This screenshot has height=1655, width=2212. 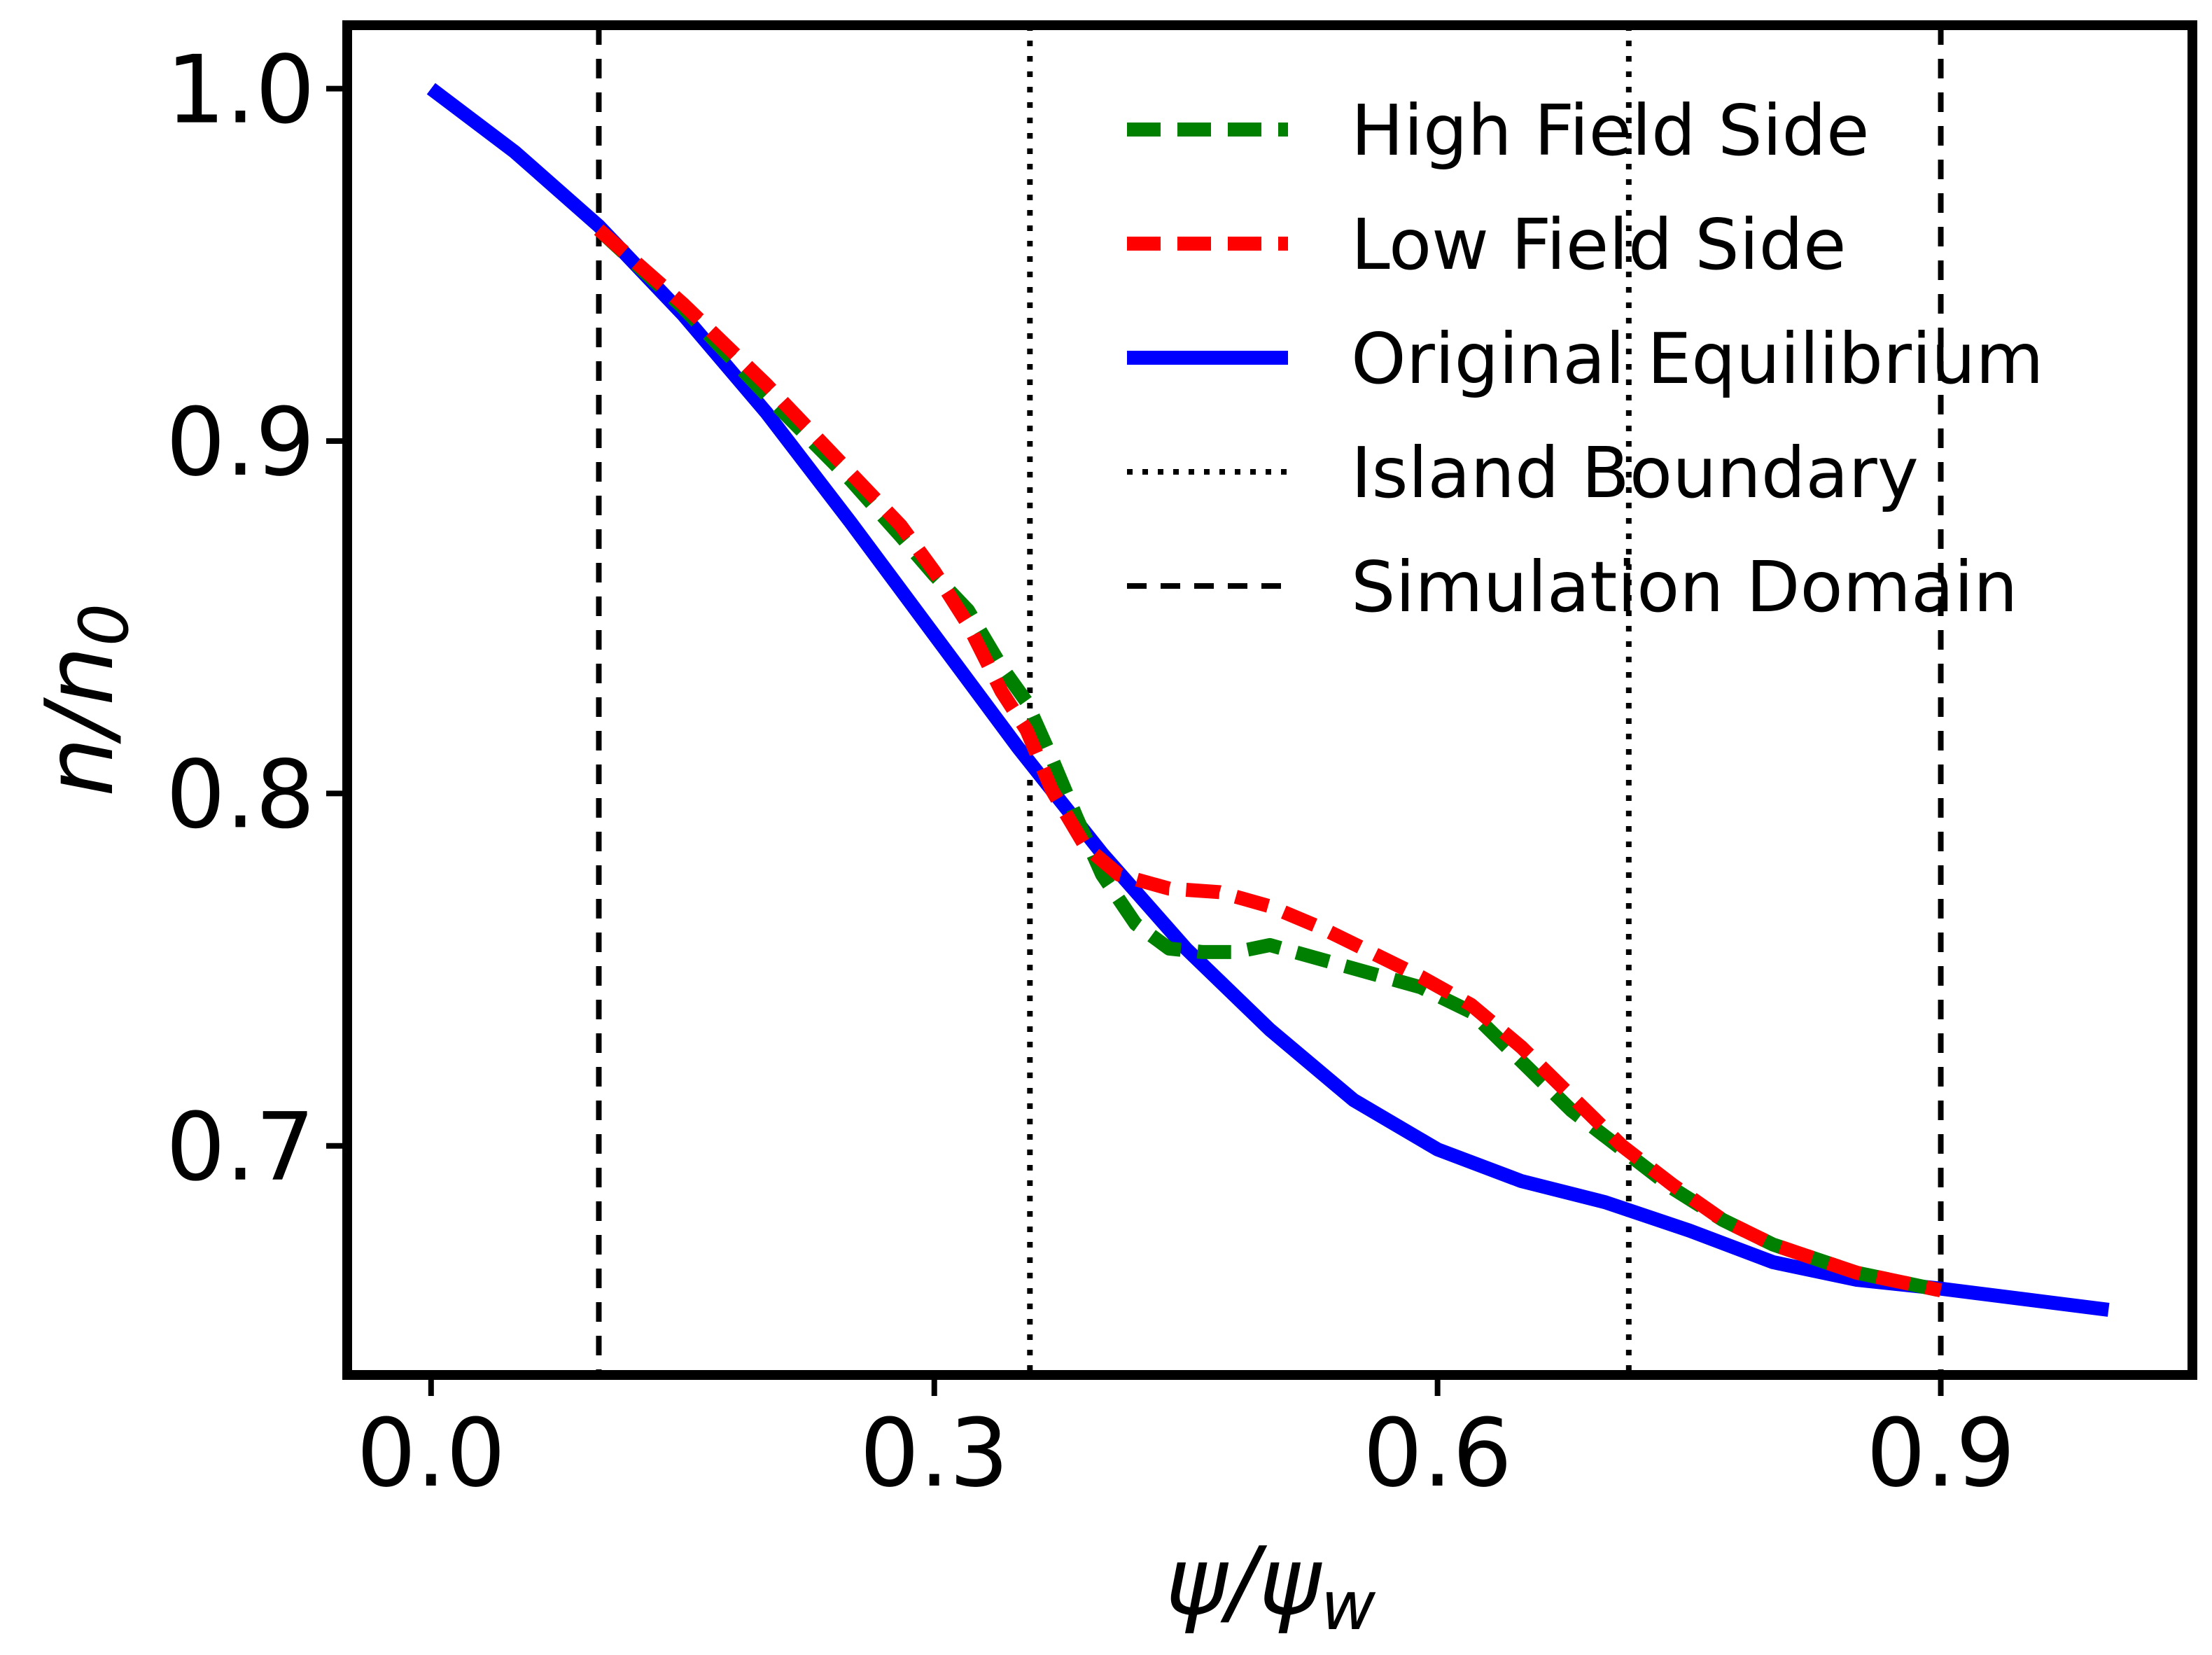 What do you see at coordinates (104, 624) in the screenshot?
I see `y-axis-title-subscript: 0` at bounding box center [104, 624].